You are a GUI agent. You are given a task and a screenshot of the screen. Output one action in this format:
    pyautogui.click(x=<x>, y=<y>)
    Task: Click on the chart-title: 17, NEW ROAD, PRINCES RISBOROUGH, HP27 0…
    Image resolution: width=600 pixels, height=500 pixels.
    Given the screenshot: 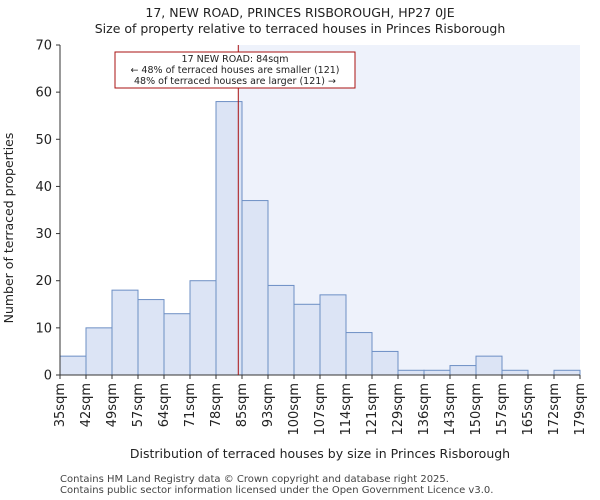 What is the action you would take?
    pyautogui.click(x=300, y=12)
    